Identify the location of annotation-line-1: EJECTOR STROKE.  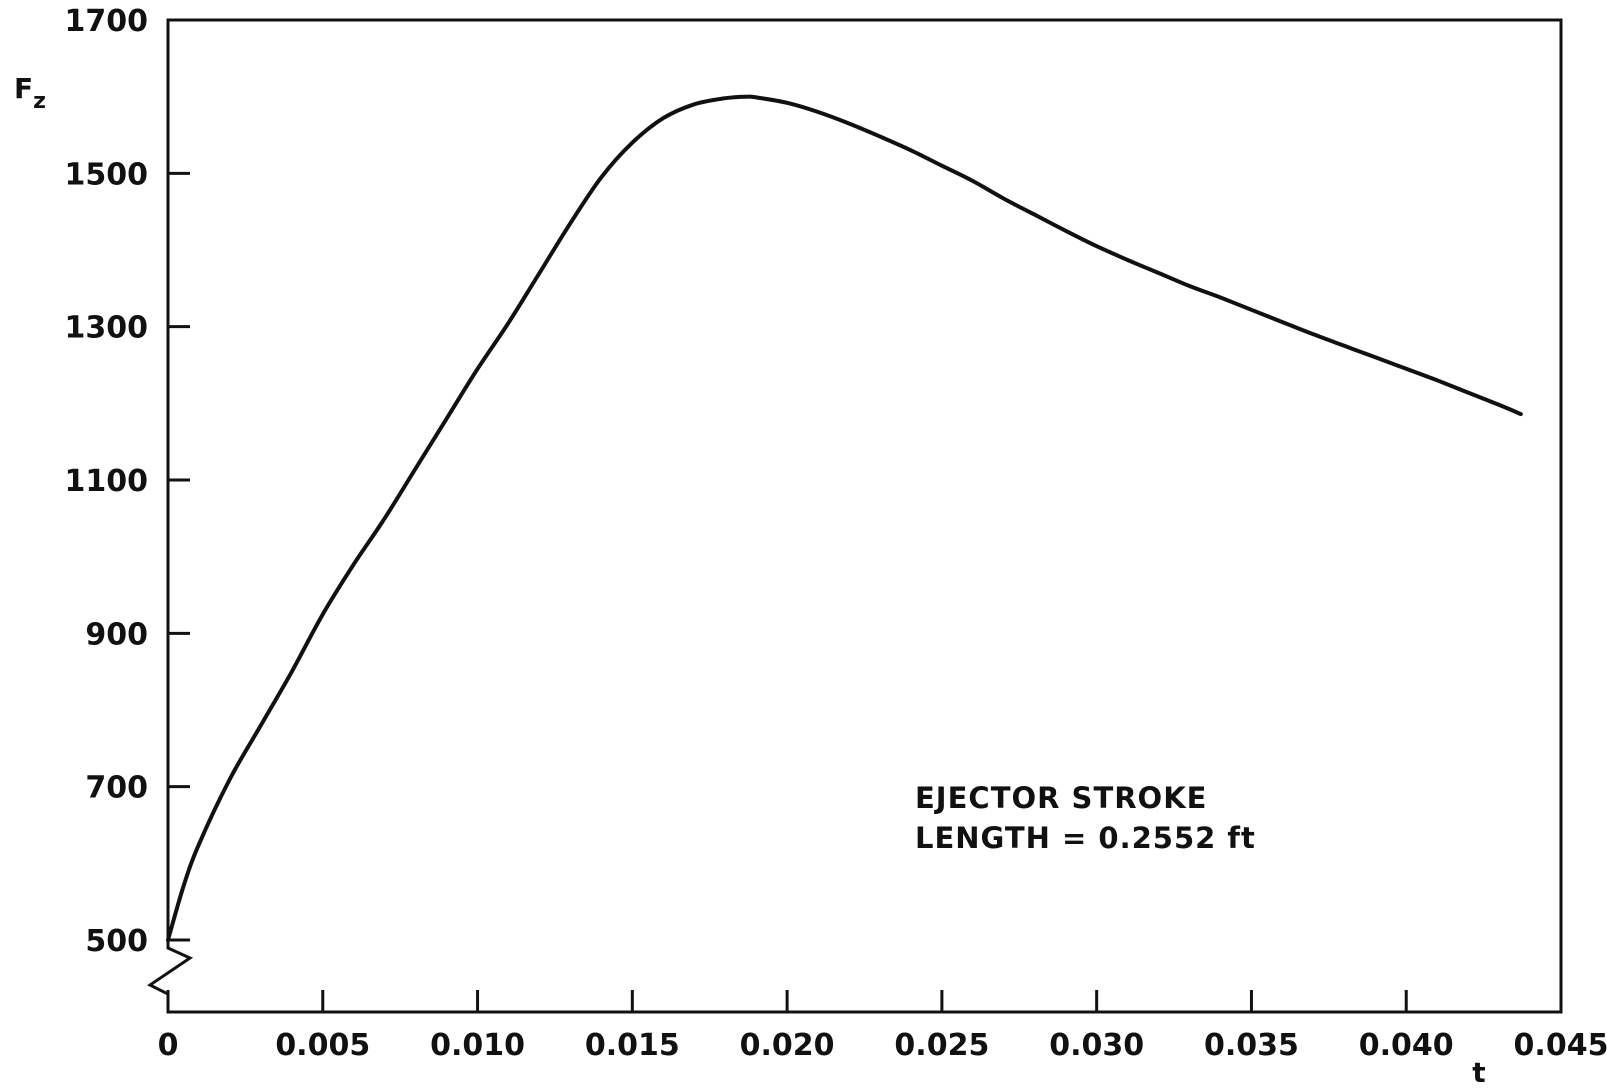
(1061, 798).